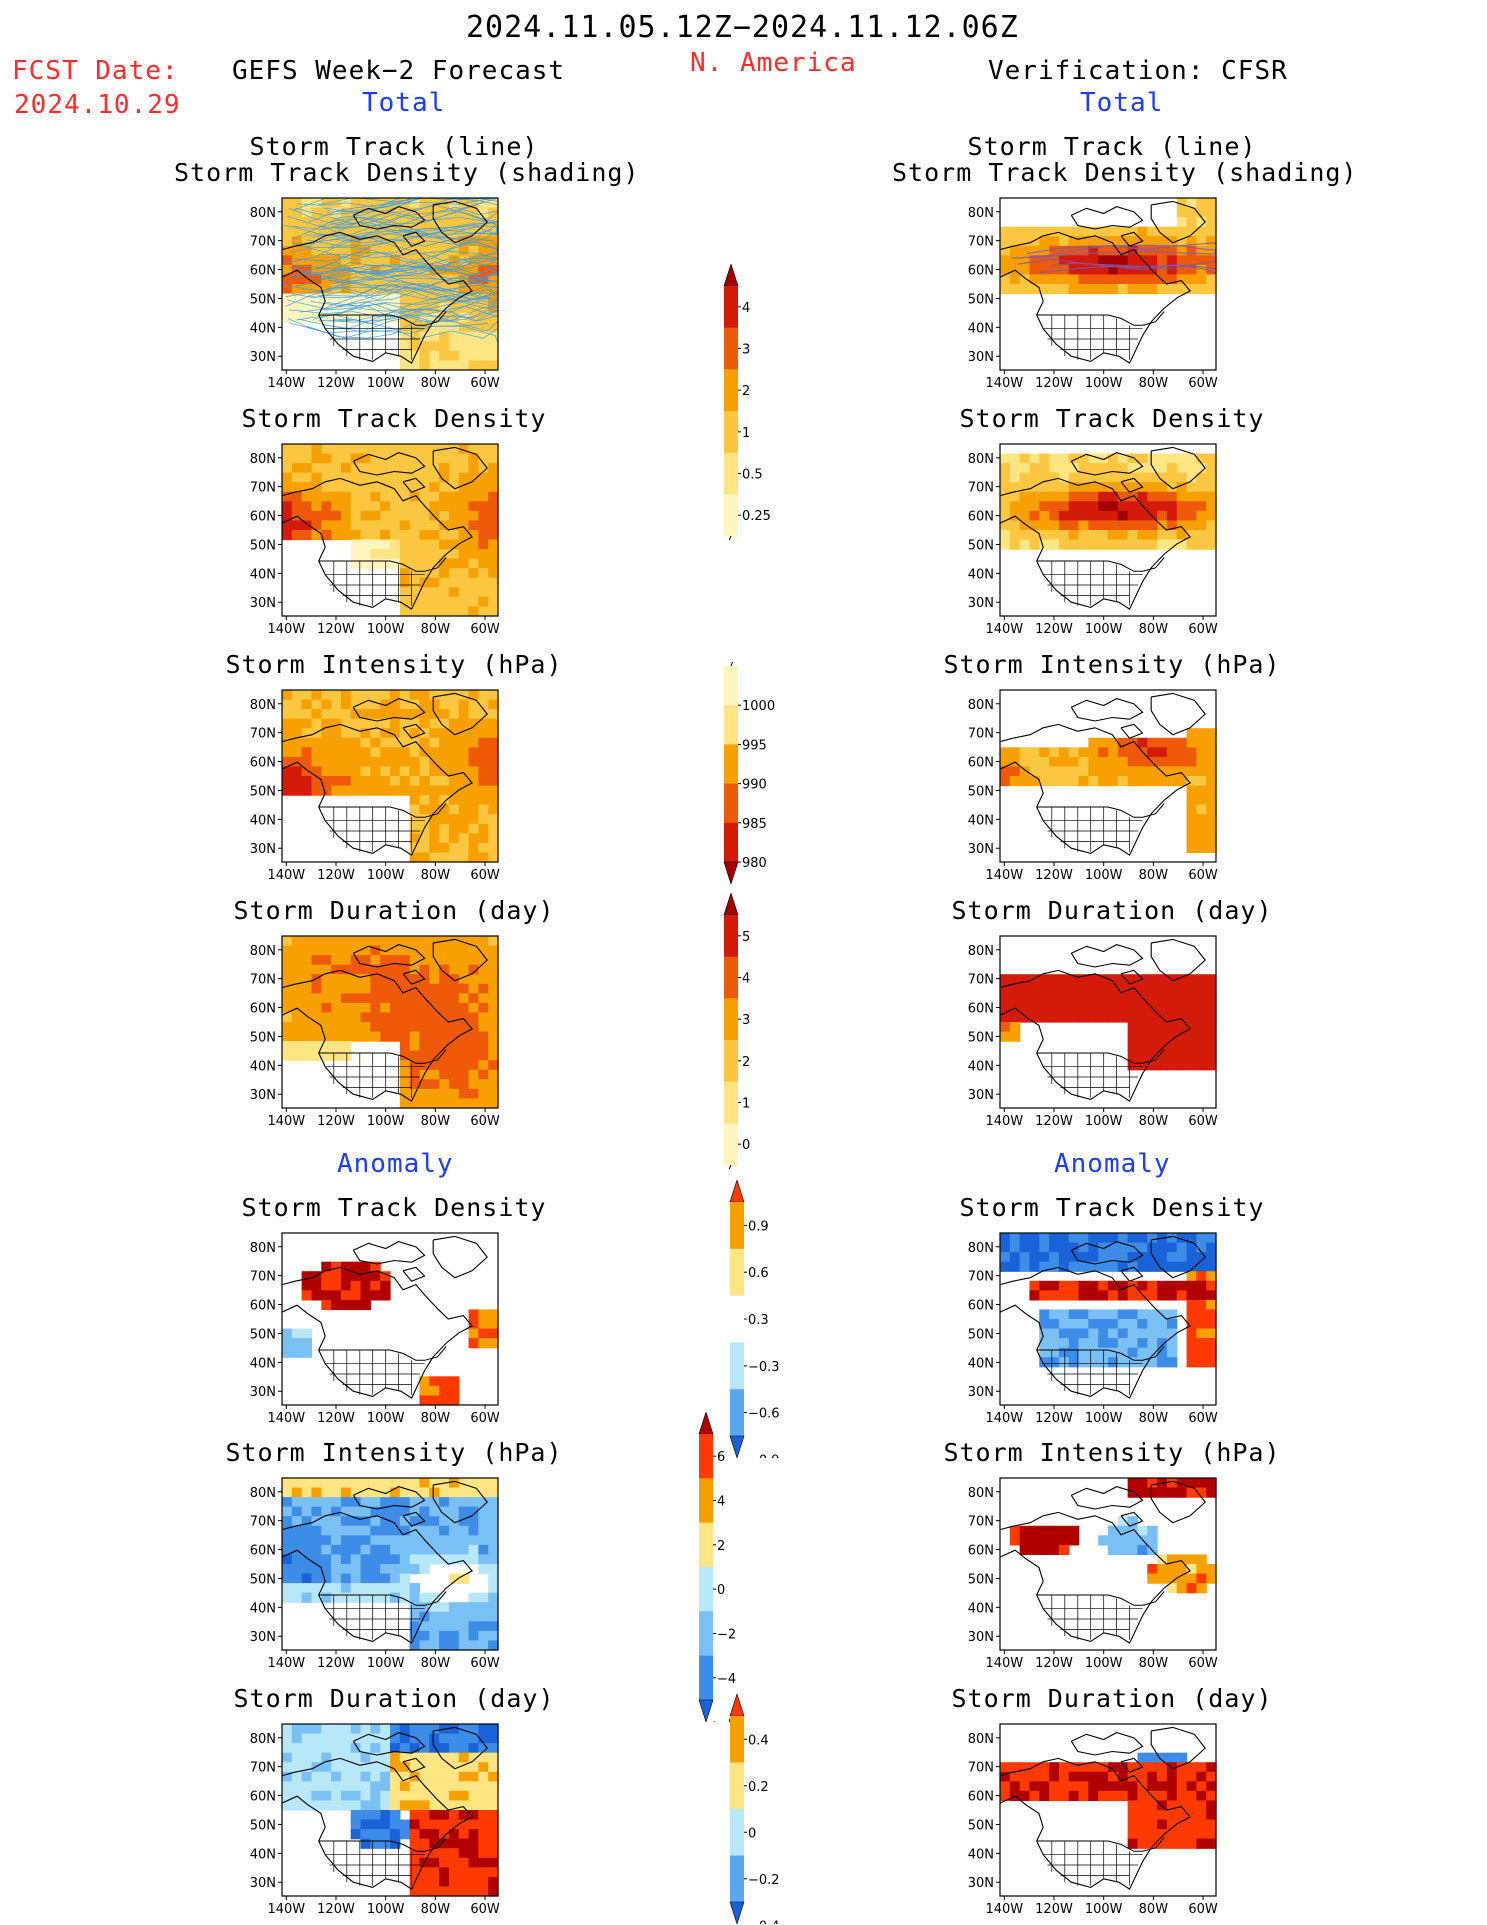 This screenshot has height=1925, width=1487. Describe the element at coordinates (1112, 1452) in the screenshot. I see `right-anom-intensity-title: Storm Intensity (hPa)` at that location.